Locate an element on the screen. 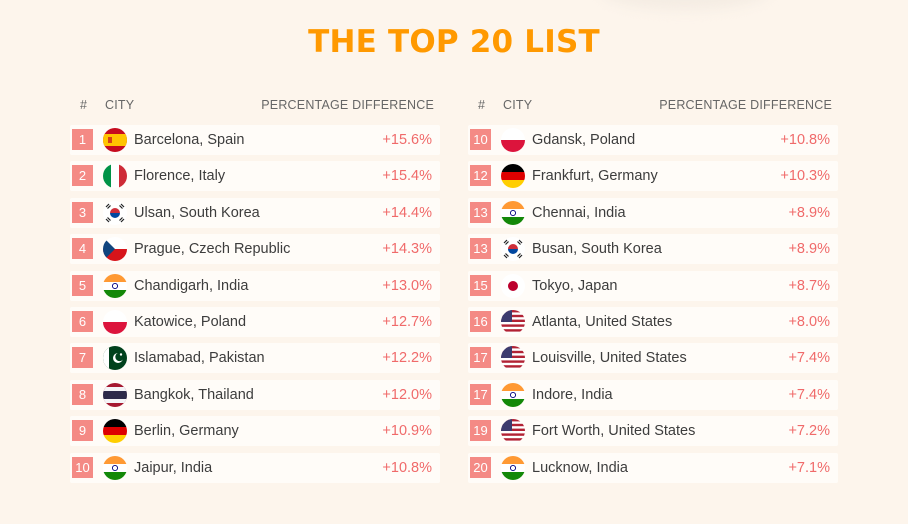 Image resolution: width=908 pixels, height=524 pixels. table-row: 1 Barcelona, Spain +15.6% is located at coordinates (255, 140).